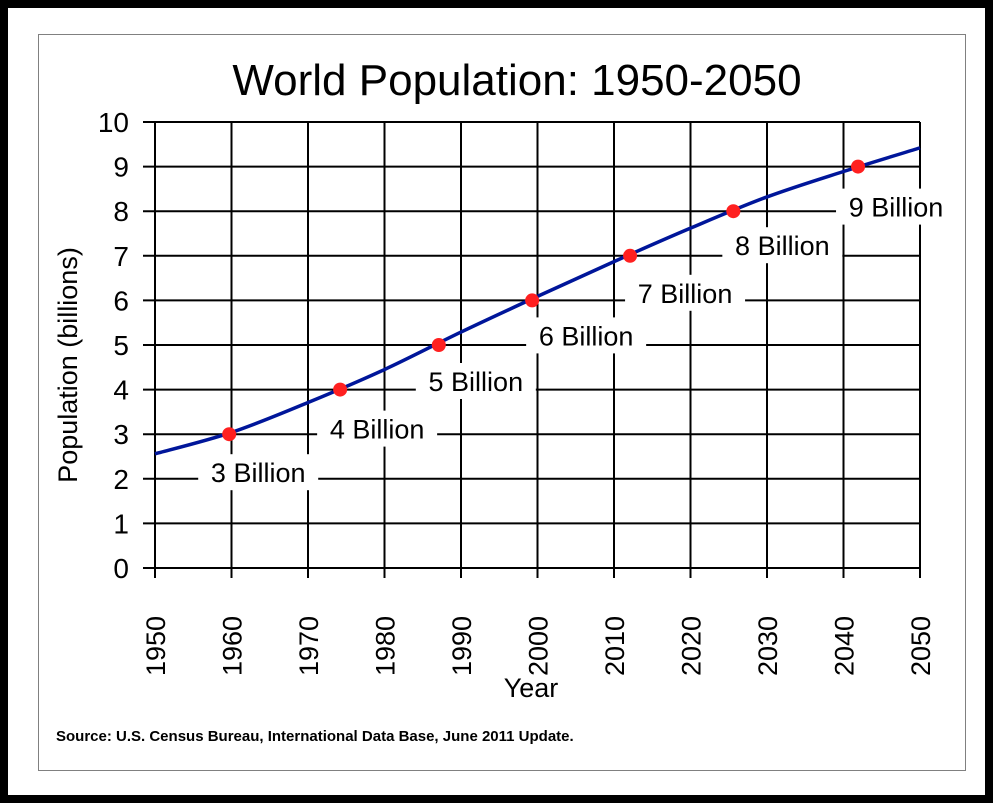 This screenshot has width=993, height=803. What do you see at coordinates (121, 211) in the screenshot?
I see `y-tick-label: 8` at bounding box center [121, 211].